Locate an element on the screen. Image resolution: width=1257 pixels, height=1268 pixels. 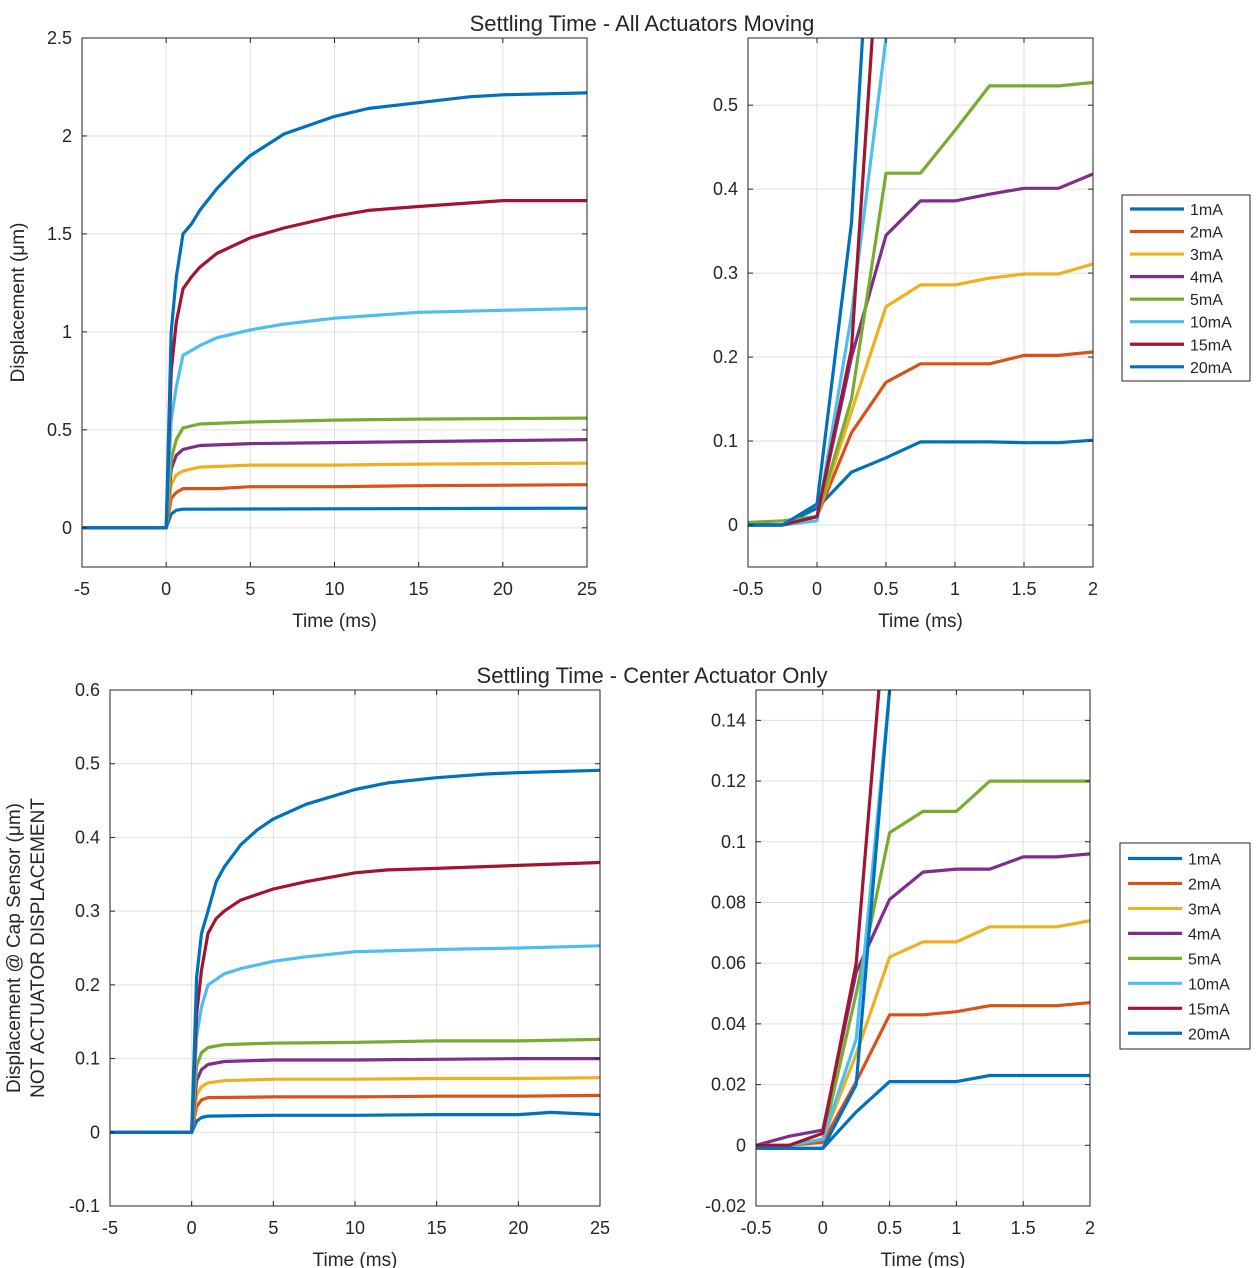
figure-title-top: Settling Time - All Actuators Moving is located at coordinates (642, 23).